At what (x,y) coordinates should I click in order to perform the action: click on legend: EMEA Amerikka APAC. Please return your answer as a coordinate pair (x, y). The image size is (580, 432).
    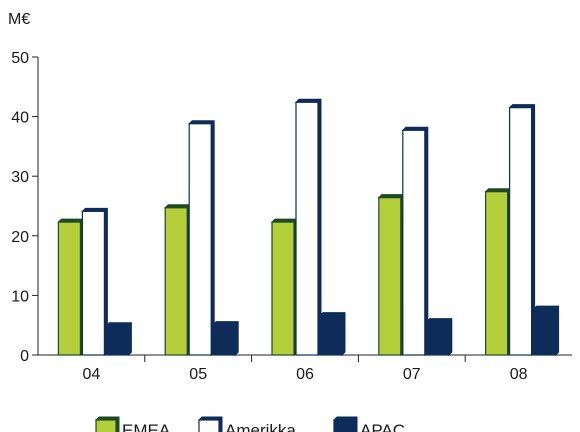
    Looking at the image, I should click on (249, 424).